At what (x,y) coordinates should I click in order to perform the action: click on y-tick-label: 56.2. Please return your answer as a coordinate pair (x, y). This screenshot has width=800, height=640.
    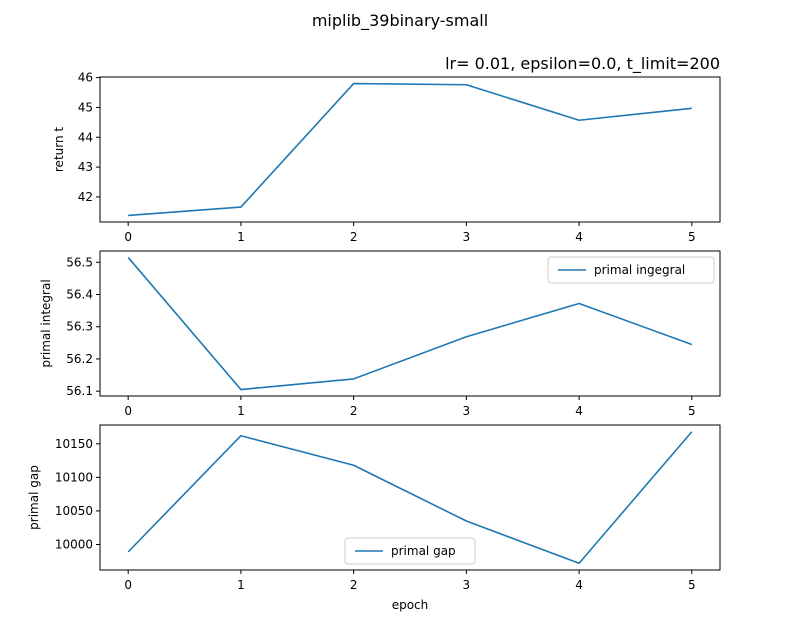
    Looking at the image, I should click on (79, 359).